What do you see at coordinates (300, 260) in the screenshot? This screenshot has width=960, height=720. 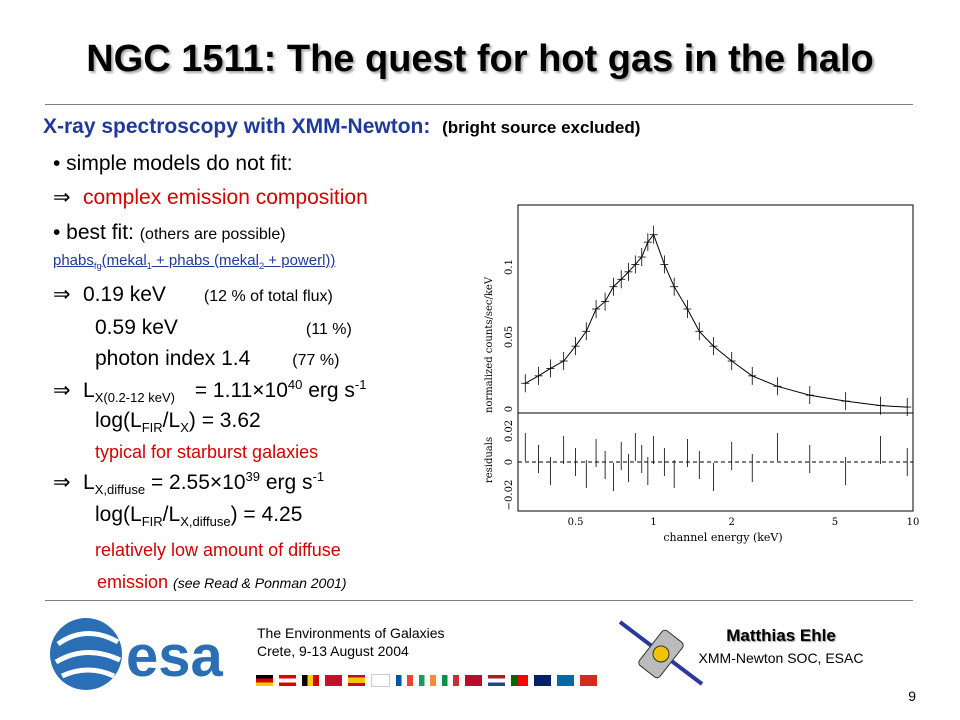 I see `model-part: + powerl))` at bounding box center [300, 260].